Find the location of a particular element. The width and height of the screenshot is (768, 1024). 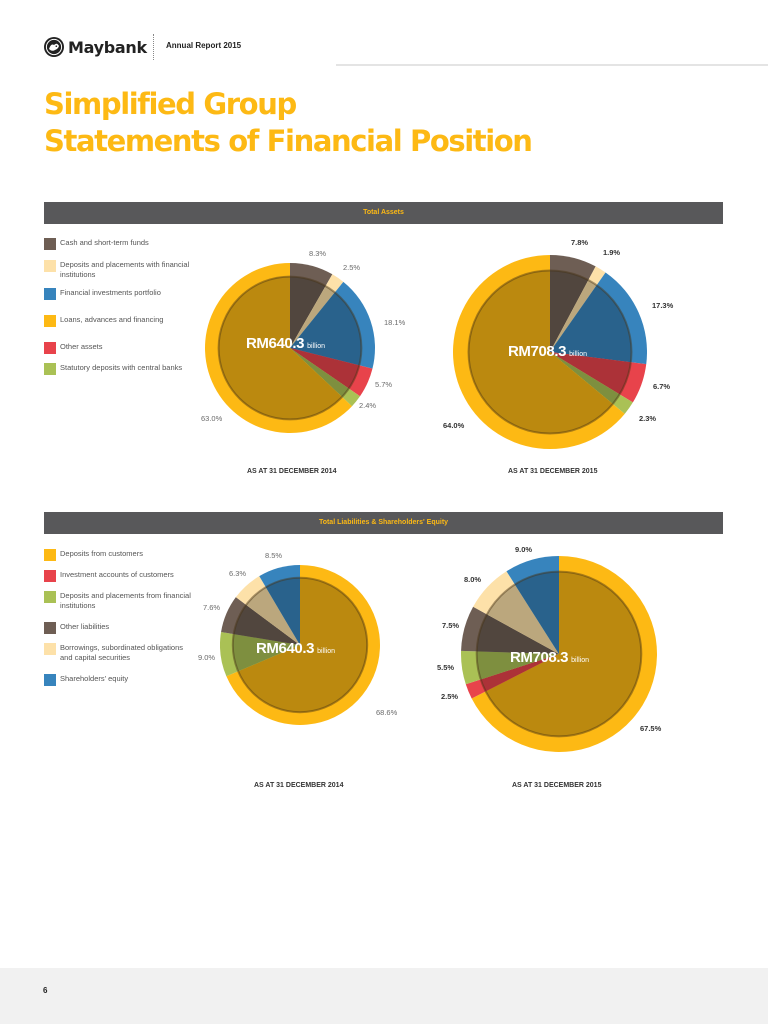

legend-label: Cash and short-term funds is located at coordinates (104, 242).